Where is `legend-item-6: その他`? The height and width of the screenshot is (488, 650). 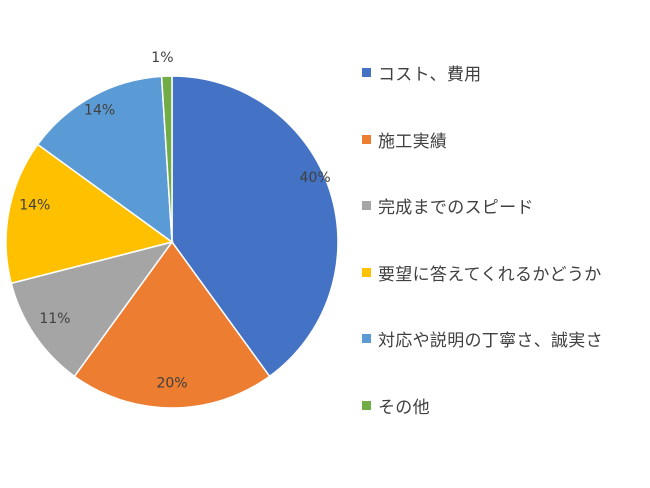
legend-item-6: その他 is located at coordinates (396, 405).